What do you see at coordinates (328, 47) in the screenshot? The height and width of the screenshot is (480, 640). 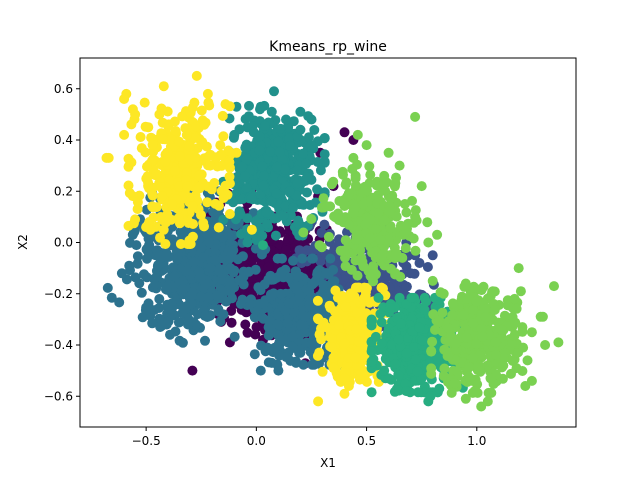 I see `chart-title: Kmeans_rp_wine` at bounding box center [328, 47].